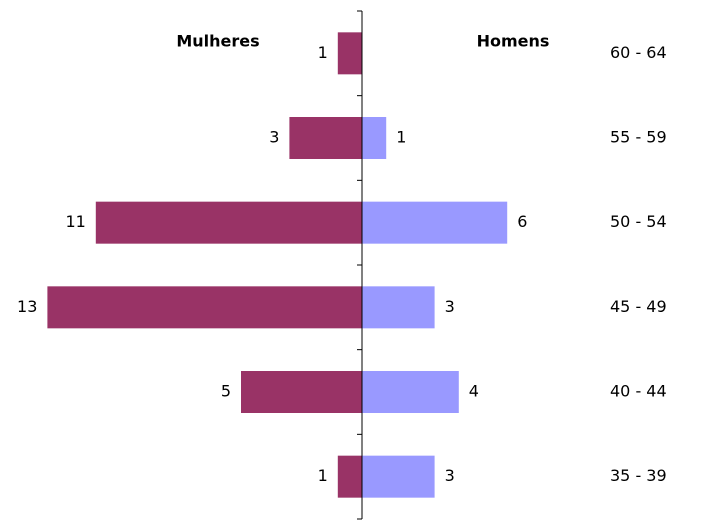  What do you see at coordinates (638, 52) in the screenshot?
I see `category-label: 60 - 64` at bounding box center [638, 52].